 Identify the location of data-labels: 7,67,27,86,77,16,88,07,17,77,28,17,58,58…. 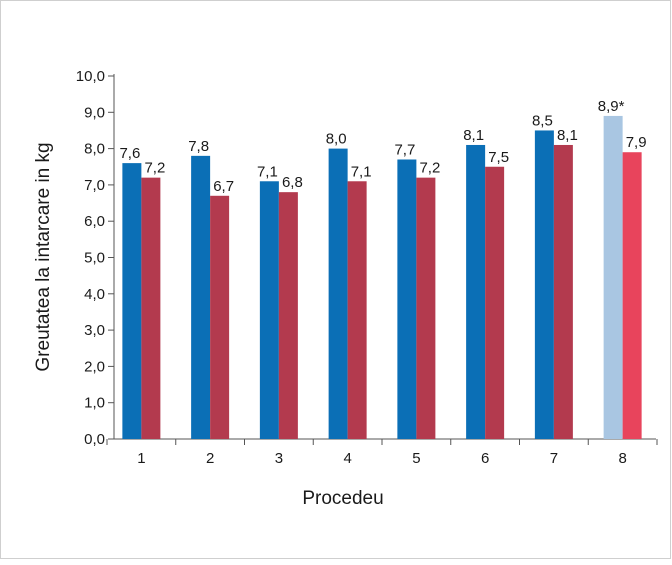
(382, 146).